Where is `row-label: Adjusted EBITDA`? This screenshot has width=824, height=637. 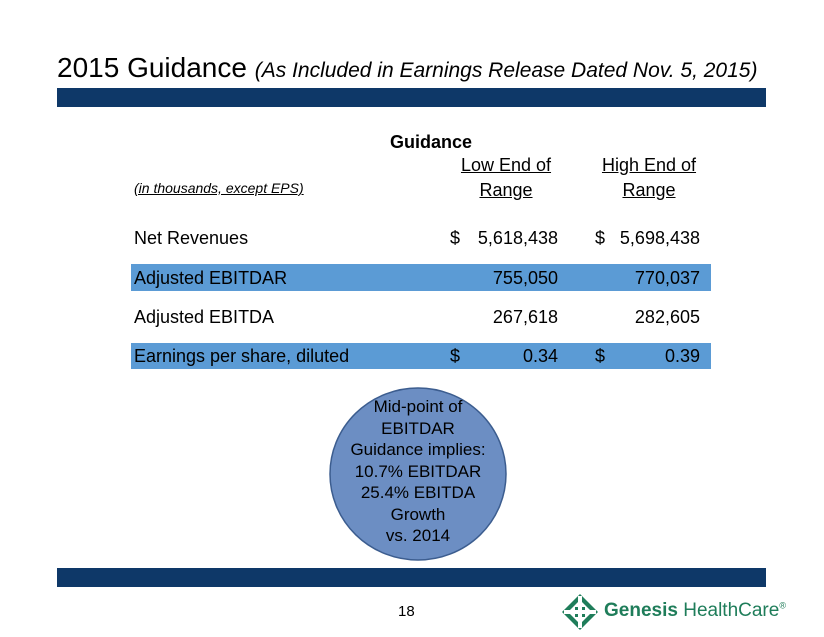
row-label: Adjusted EBITDA is located at coordinates (204, 317).